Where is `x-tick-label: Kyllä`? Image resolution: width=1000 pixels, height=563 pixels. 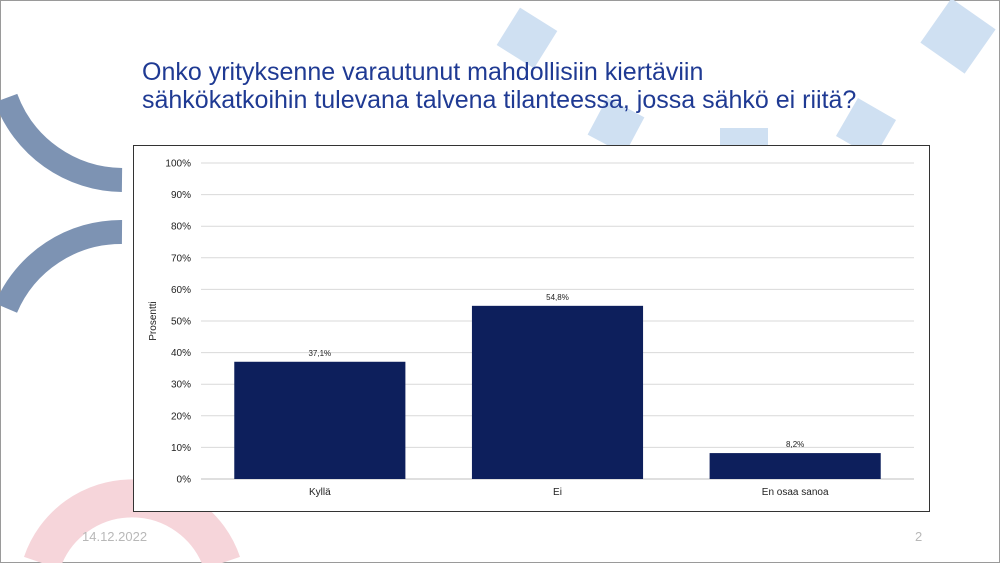 x-tick-label: Kyllä is located at coordinates (320, 492).